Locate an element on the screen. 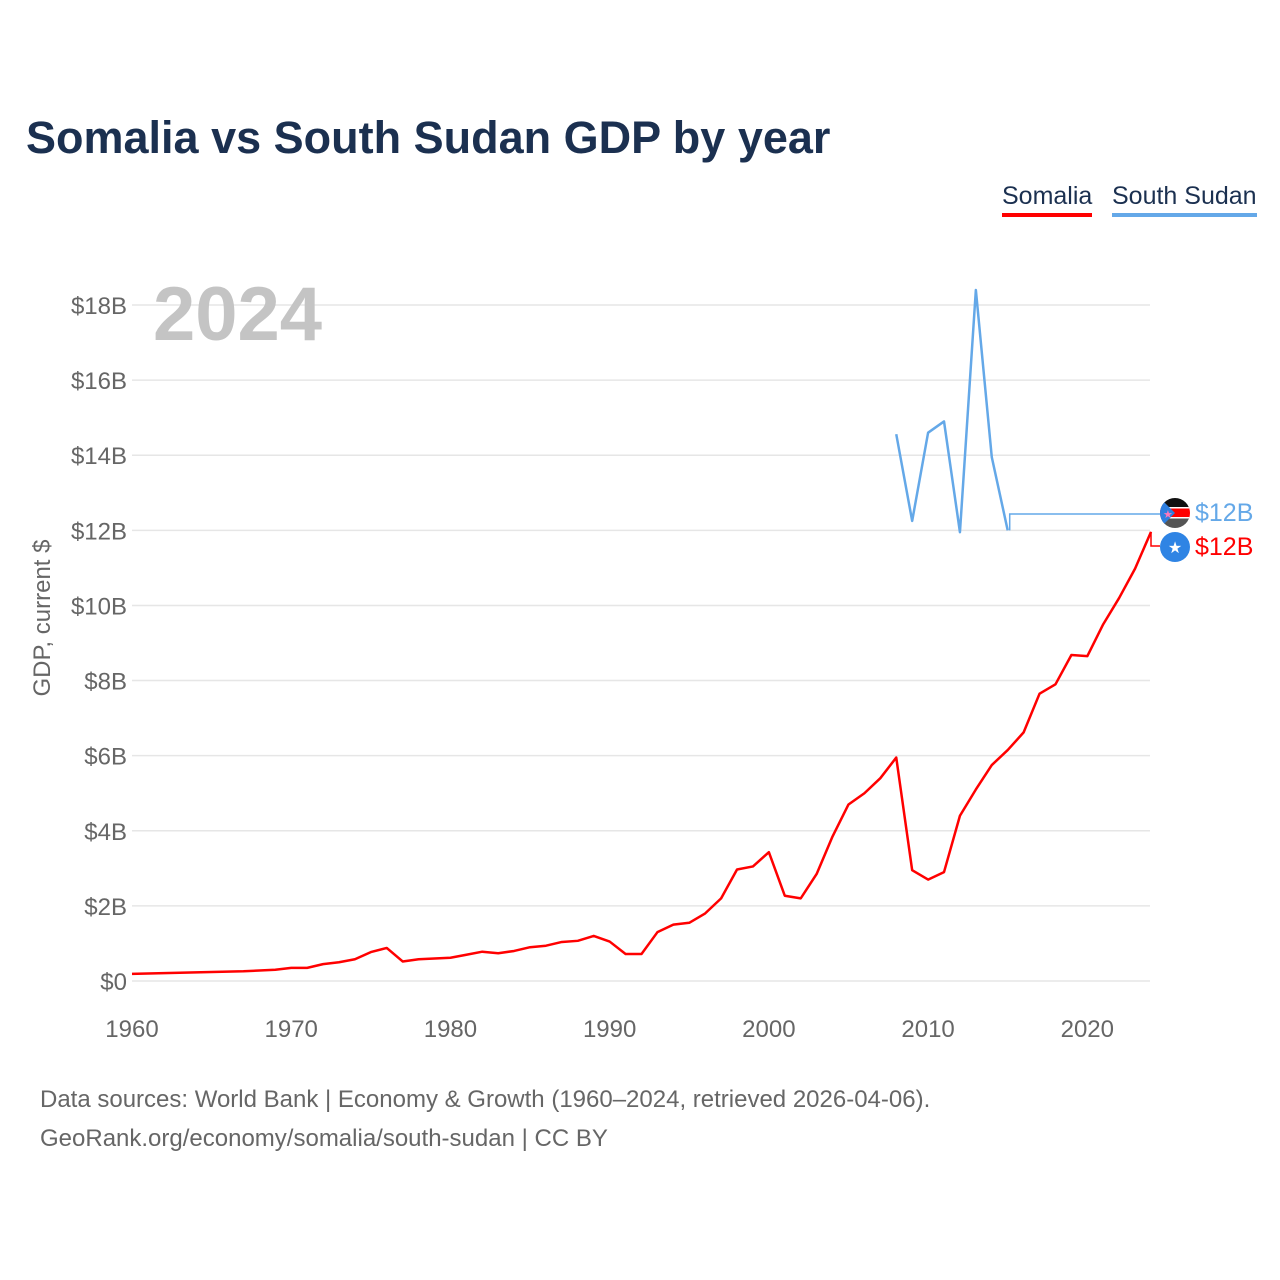  somalia-flag-icon: ★ is located at coordinates (1175, 547).